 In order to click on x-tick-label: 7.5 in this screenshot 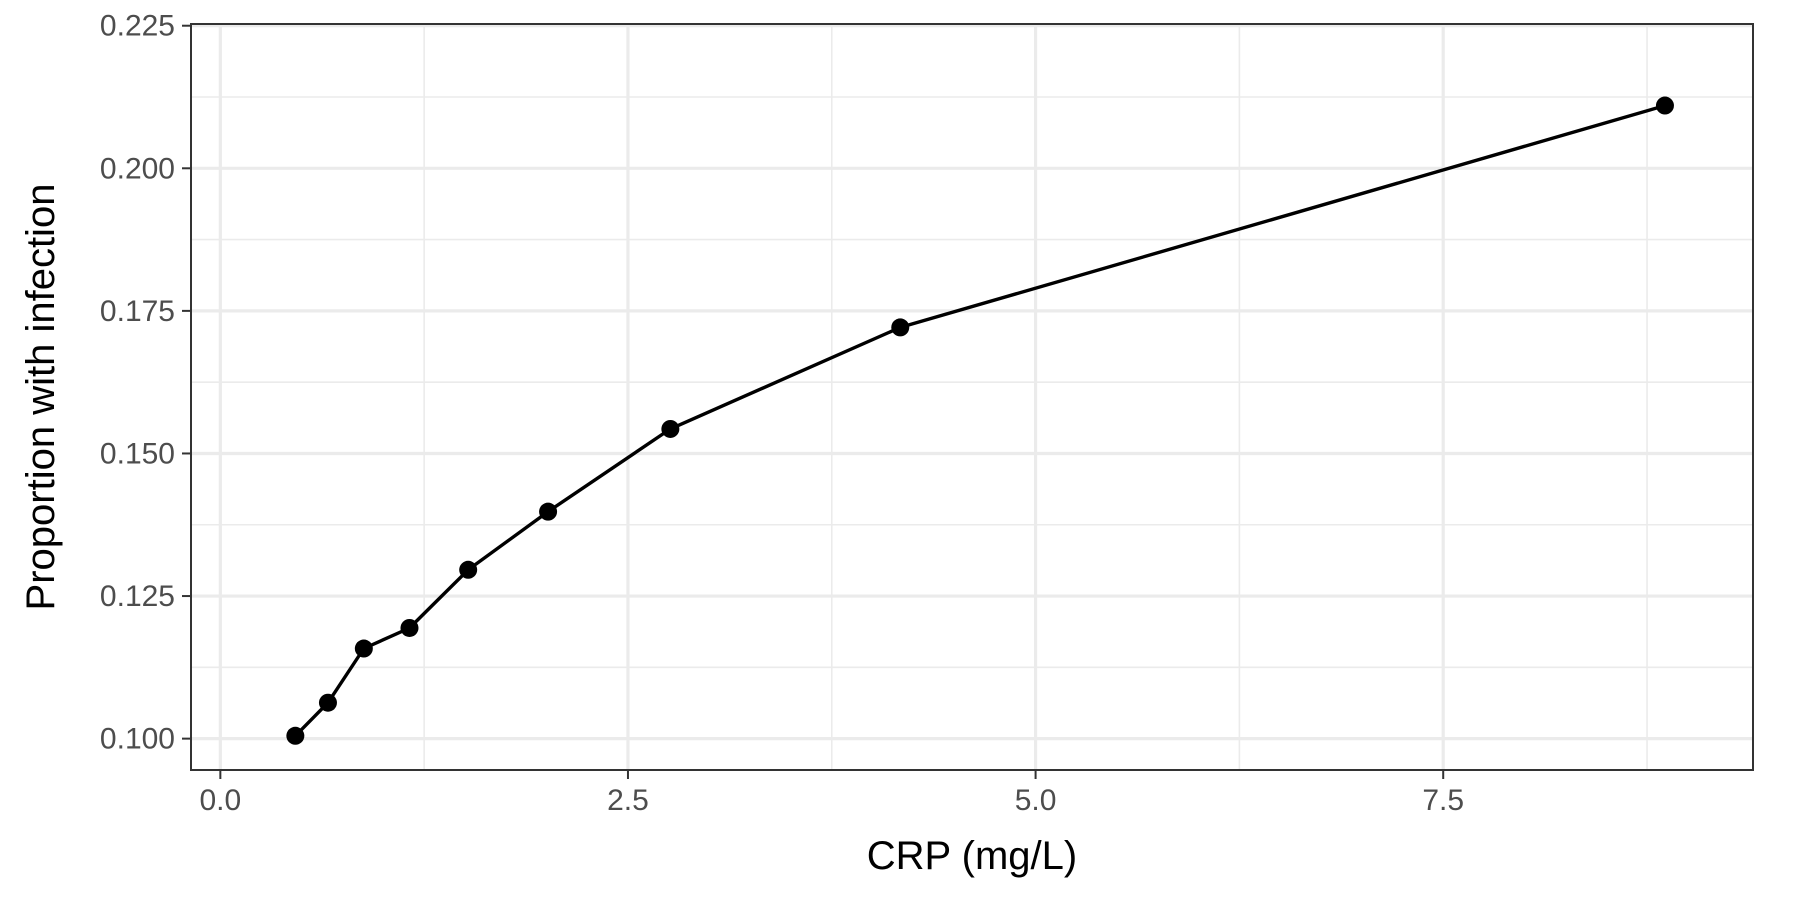, I will do `click(1443, 800)`.